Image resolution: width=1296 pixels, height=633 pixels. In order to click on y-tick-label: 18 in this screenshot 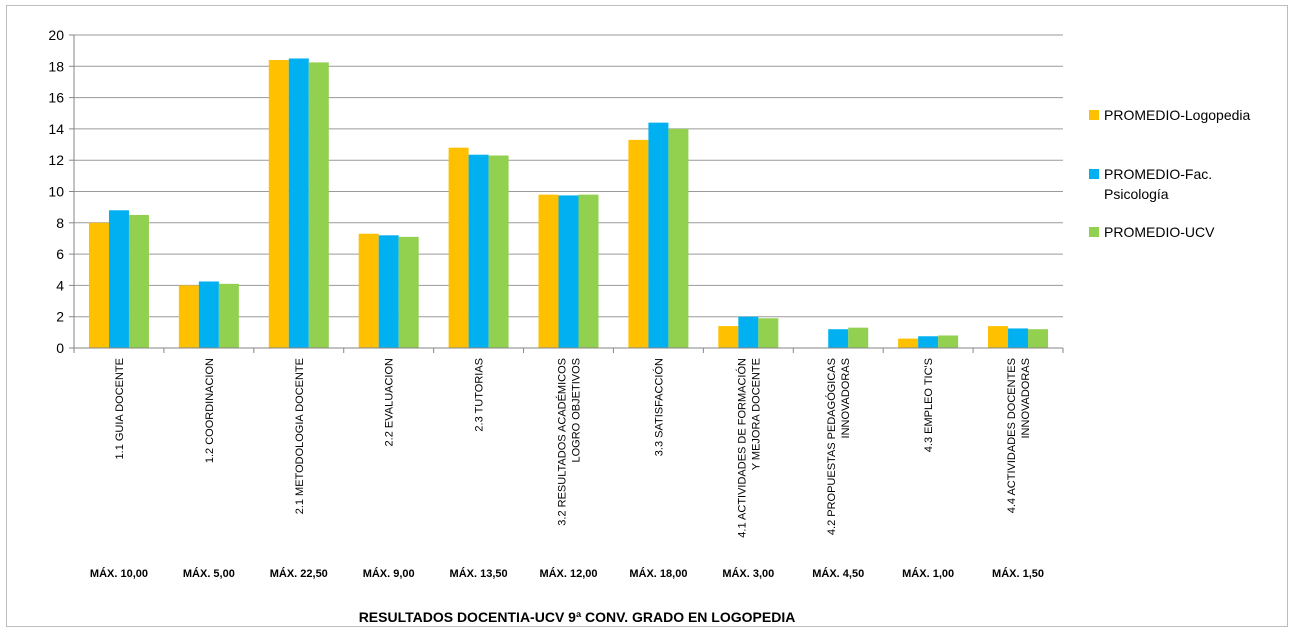, I will do `click(56, 66)`.